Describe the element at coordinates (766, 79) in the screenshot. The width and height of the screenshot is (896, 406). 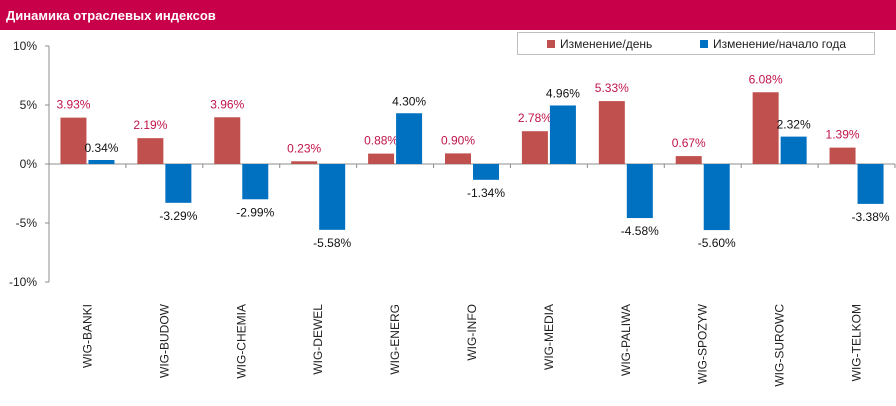
I see `data-label-day: 6.08%` at that location.